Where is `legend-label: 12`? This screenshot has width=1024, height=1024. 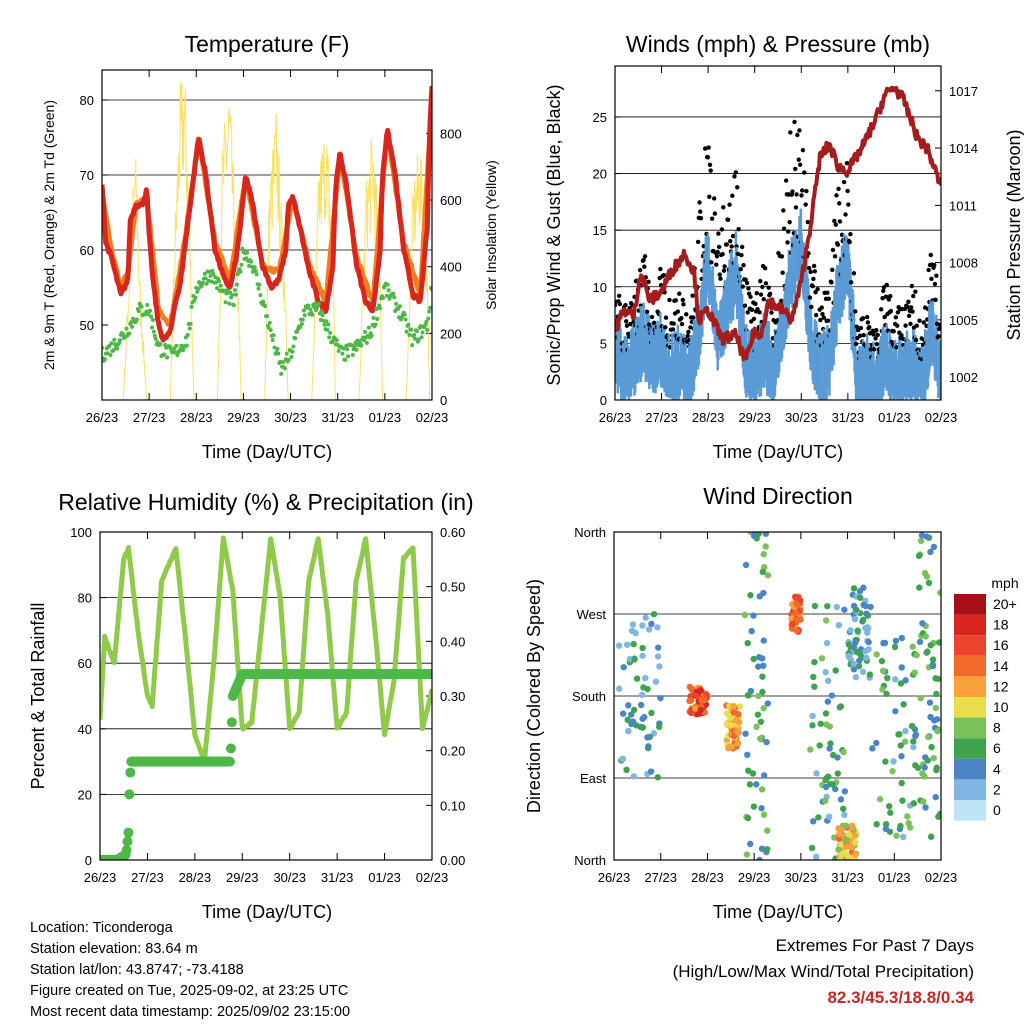 legend-label: 12 is located at coordinates (1001, 686).